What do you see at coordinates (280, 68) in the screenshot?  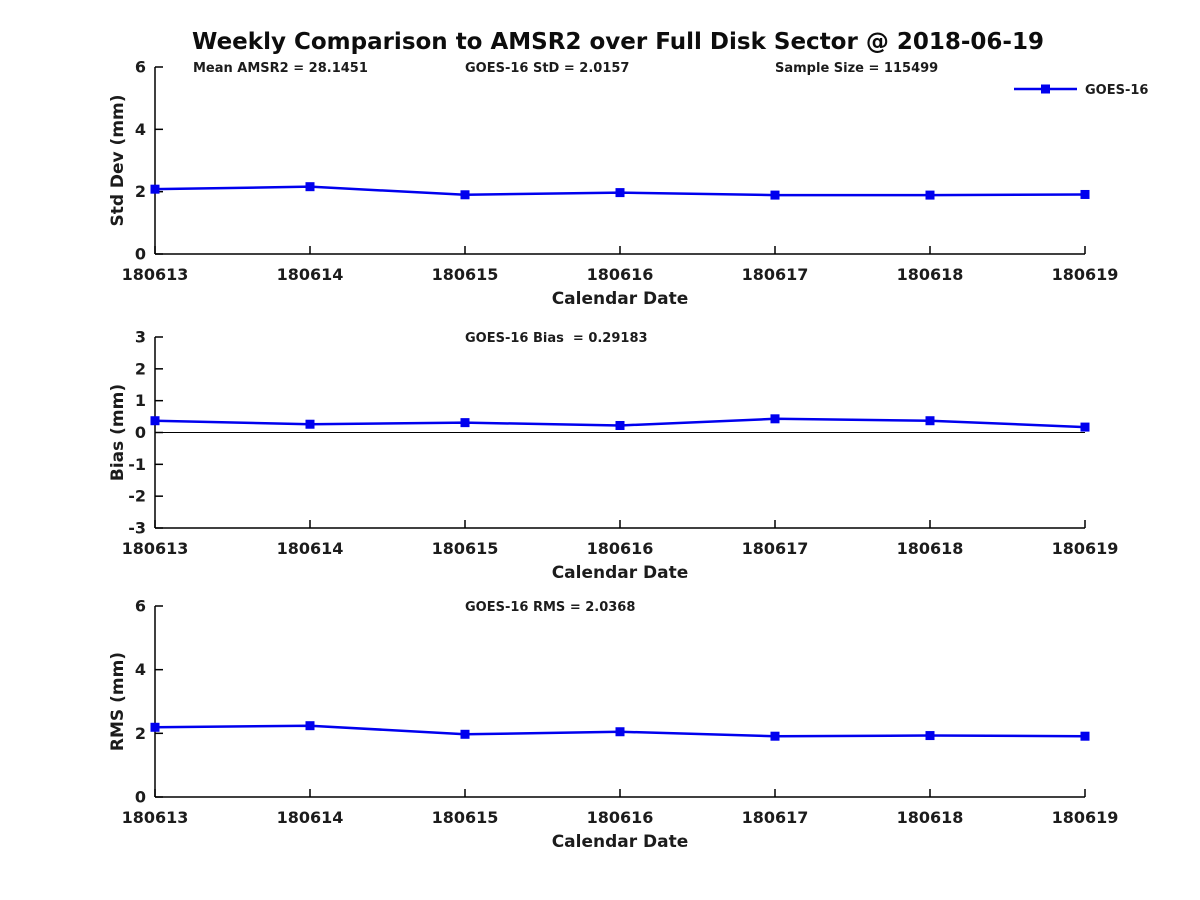 I see `annotation: Mean AMSR2 = 28.1451` at bounding box center [280, 68].